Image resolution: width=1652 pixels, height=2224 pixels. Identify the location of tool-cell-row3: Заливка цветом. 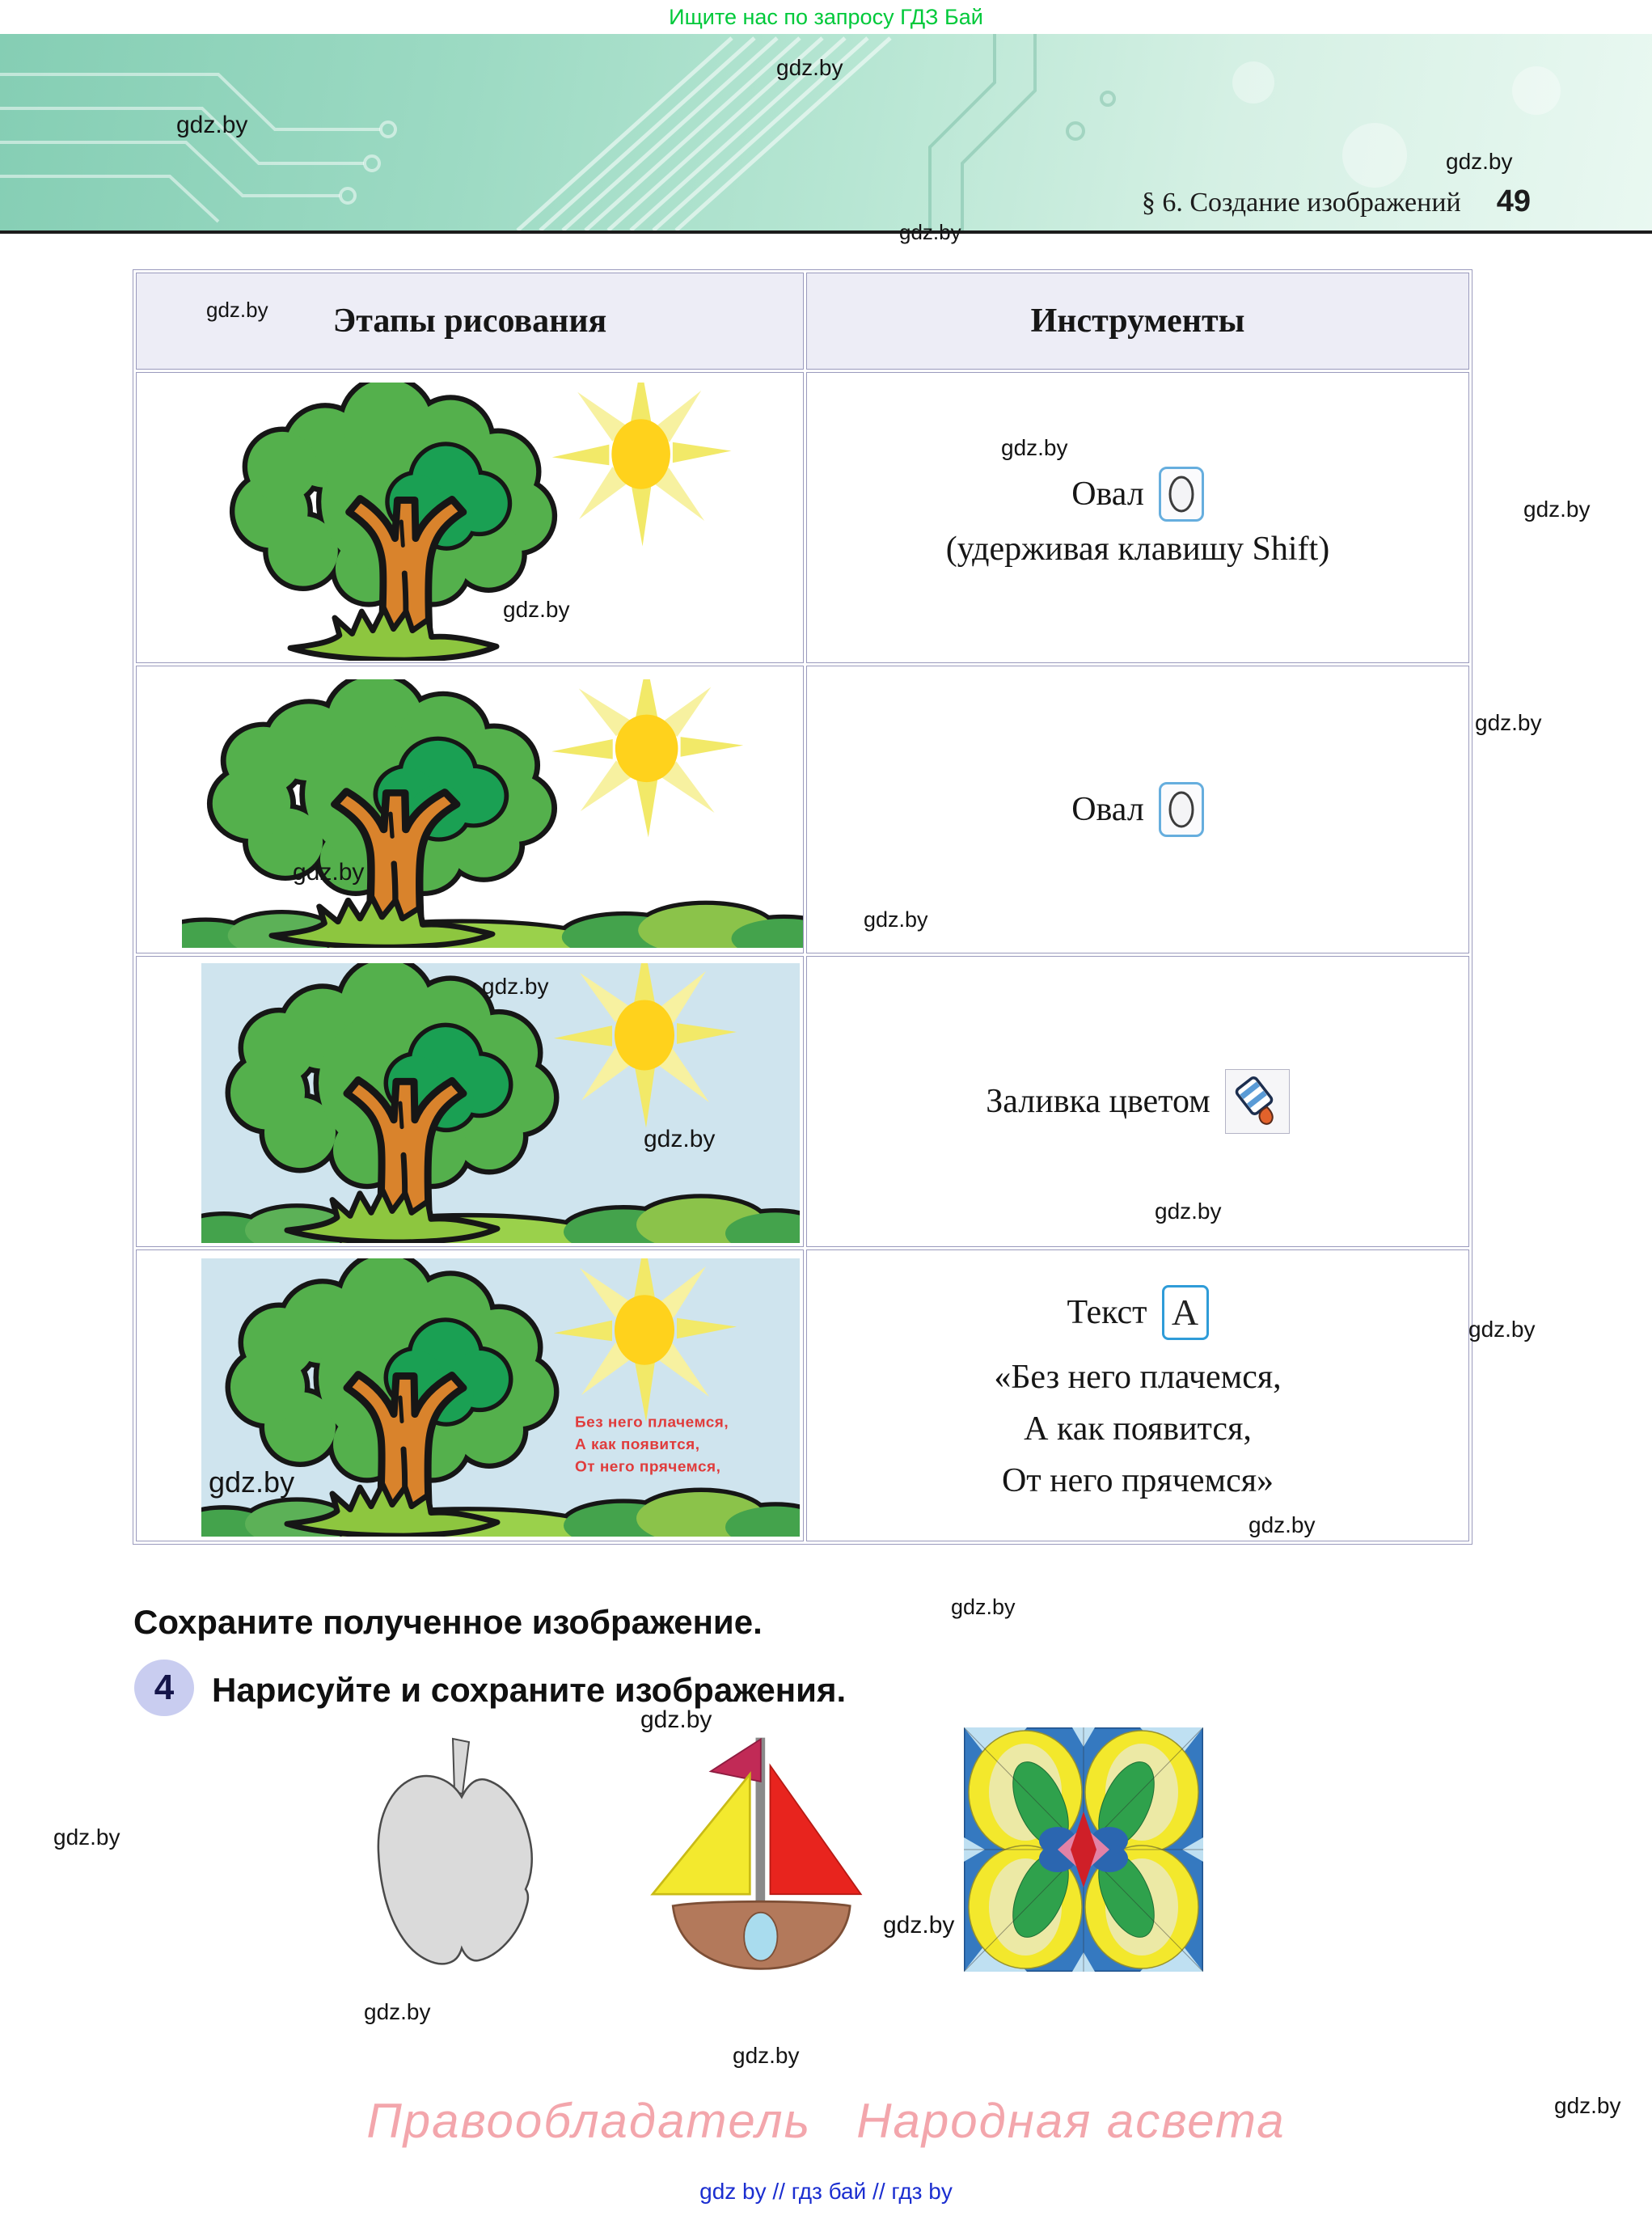
(1137, 1101).